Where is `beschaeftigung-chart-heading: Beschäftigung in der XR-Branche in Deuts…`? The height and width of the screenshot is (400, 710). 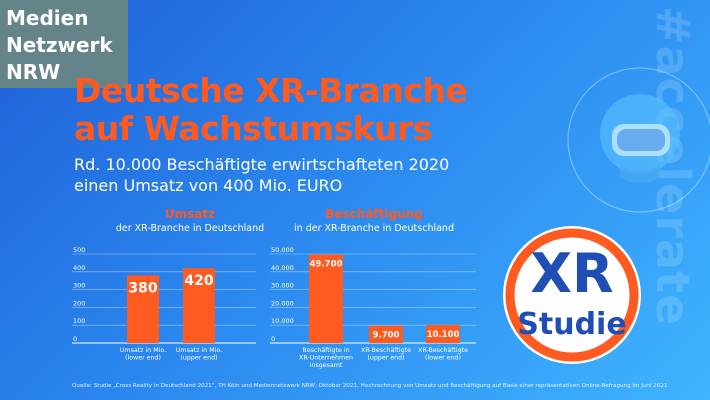 beschaeftigung-chart-heading: Beschäftigung in der XR-Branche in Deuts… is located at coordinates (374, 221).